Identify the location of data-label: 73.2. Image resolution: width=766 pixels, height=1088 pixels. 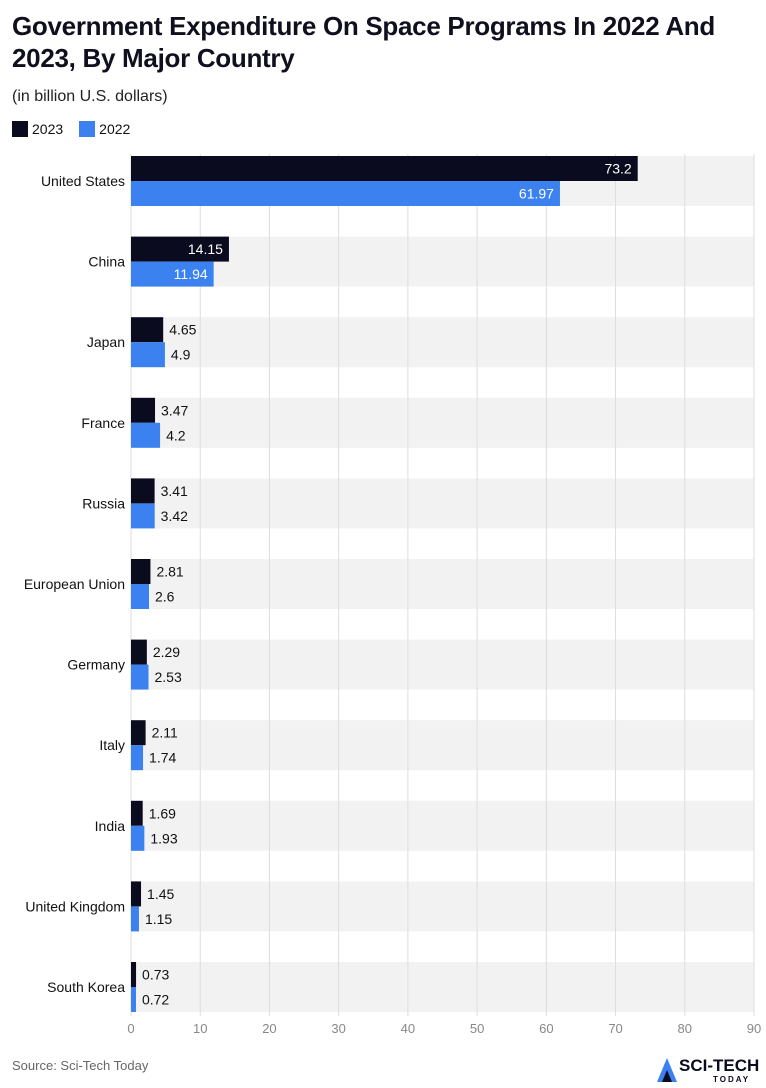
(617, 169).